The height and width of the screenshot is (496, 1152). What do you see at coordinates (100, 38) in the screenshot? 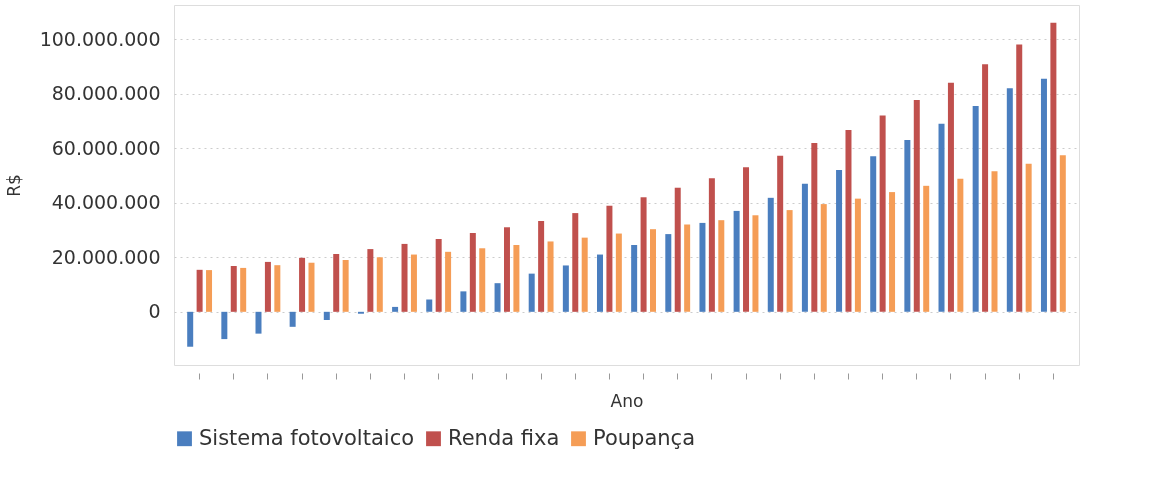
I see `y-tick-label: 100.000.000` at bounding box center [100, 38].